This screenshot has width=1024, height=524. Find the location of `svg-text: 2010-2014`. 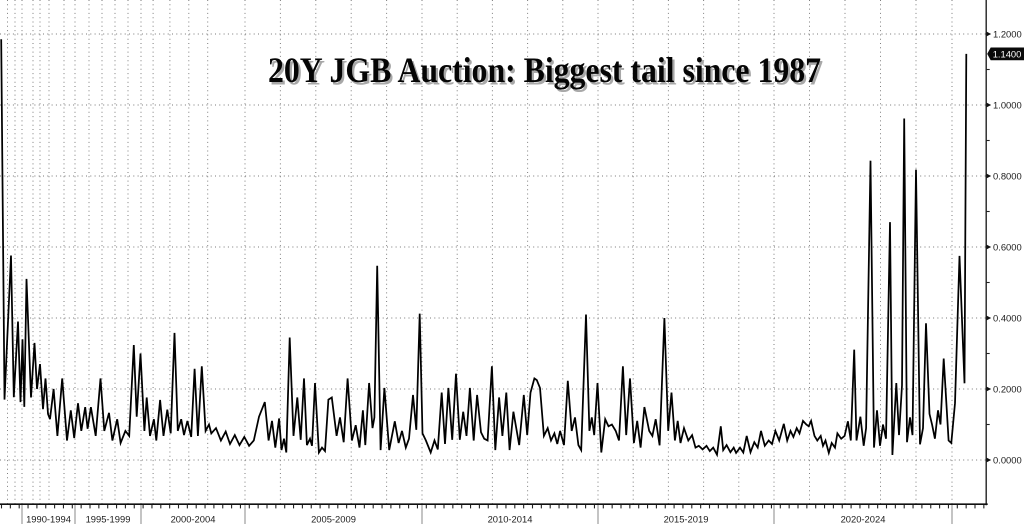

svg-text: 2010-2014 is located at coordinates (510, 519).